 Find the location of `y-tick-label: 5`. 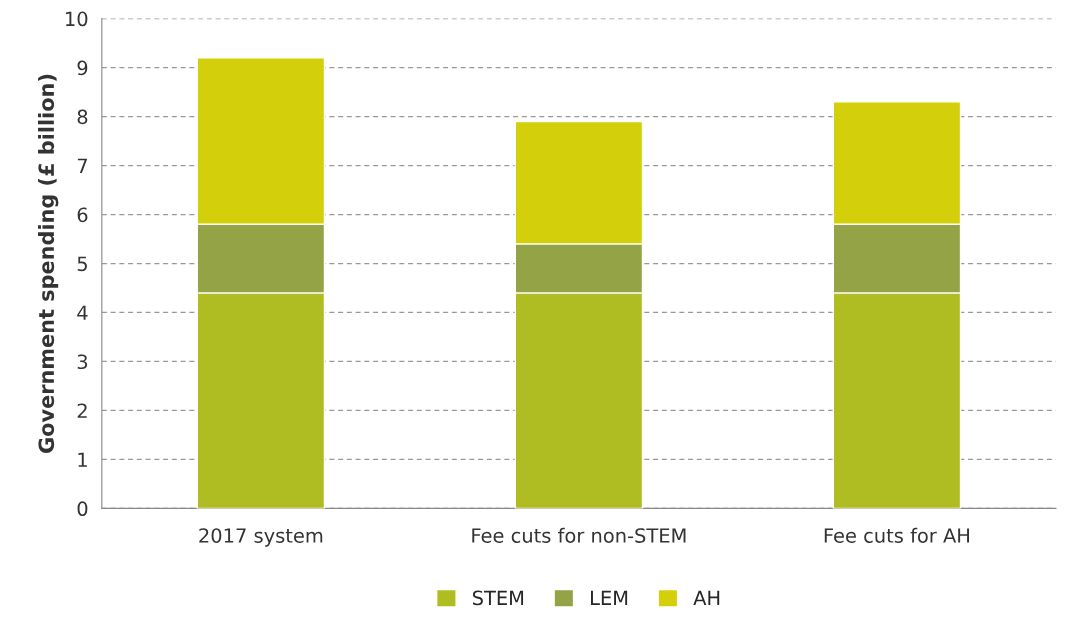

y-tick-label: 5 is located at coordinates (82, 264).